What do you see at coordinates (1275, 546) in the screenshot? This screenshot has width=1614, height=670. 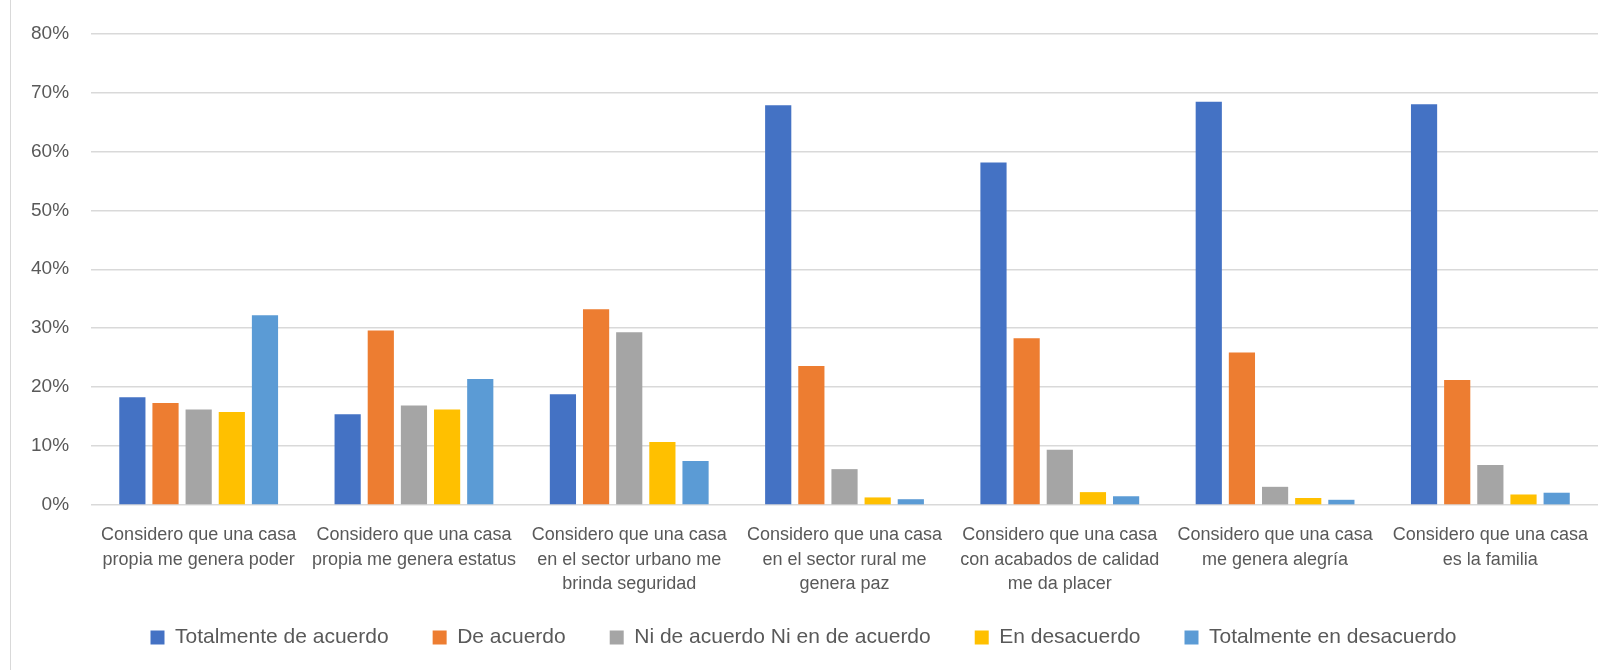 I see `x-tick-label: Considero que una casa me genera alegría` at bounding box center [1275, 546].